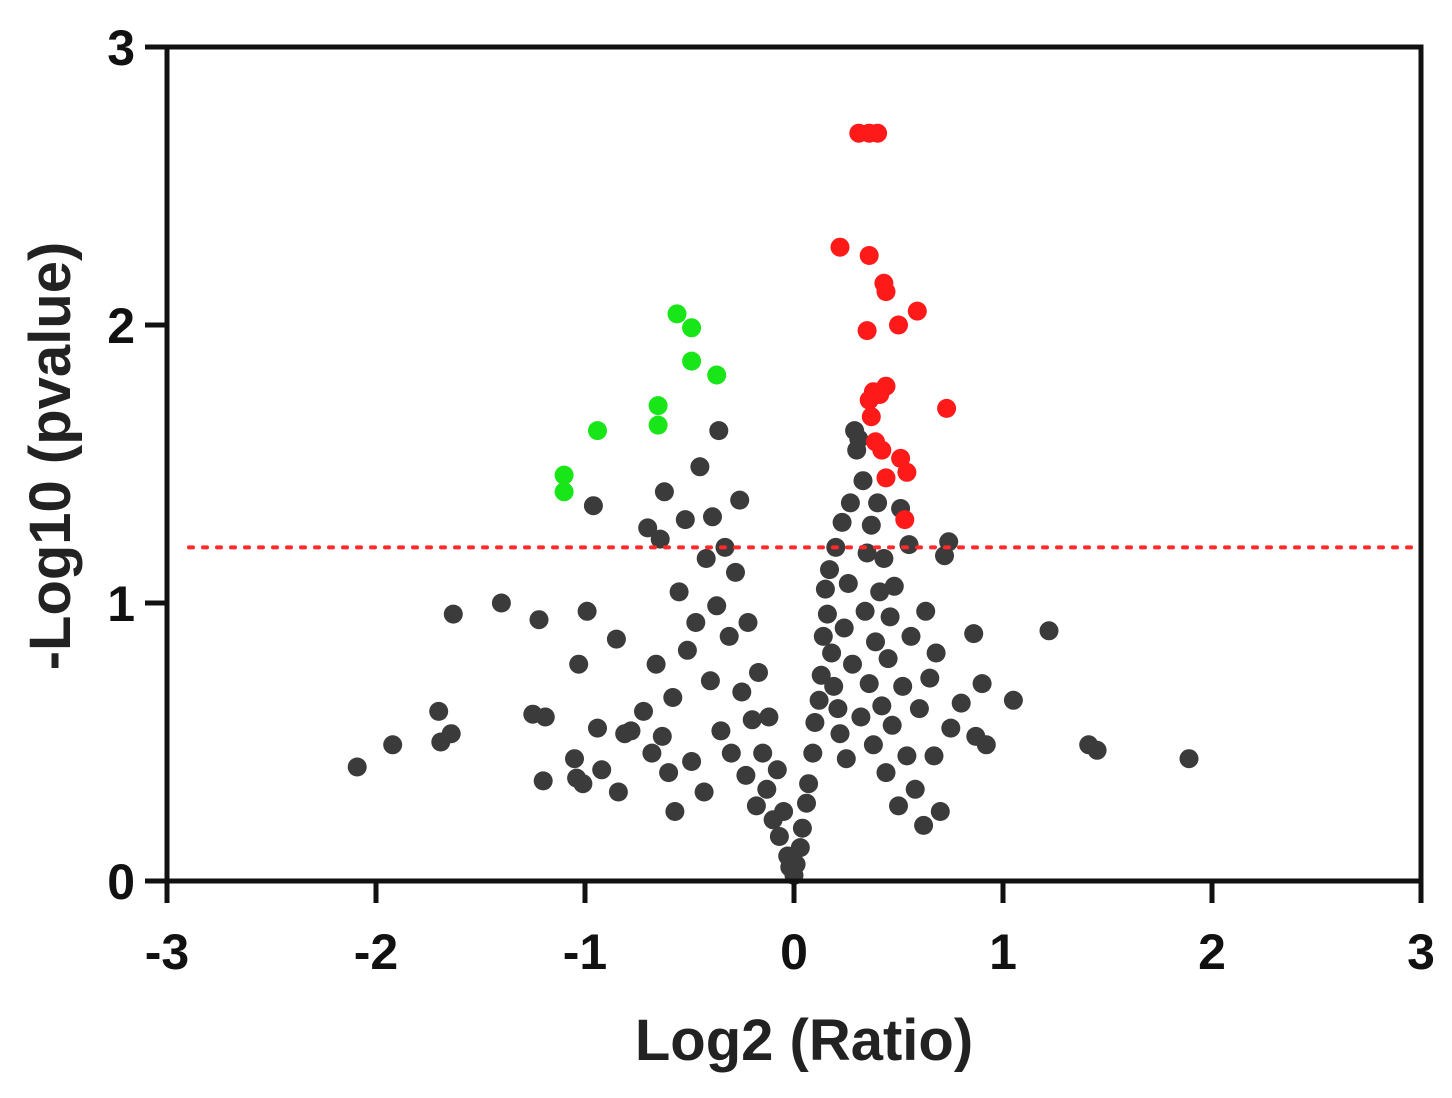 The width and height of the screenshot is (1452, 1098). Describe the element at coordinates (585, 952) in the screenshot. I see `x-tick-label: -1` at that location.